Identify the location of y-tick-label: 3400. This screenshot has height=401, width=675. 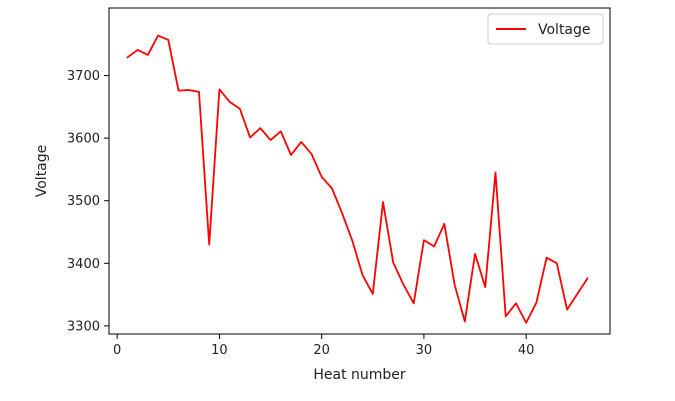
(83, 264).